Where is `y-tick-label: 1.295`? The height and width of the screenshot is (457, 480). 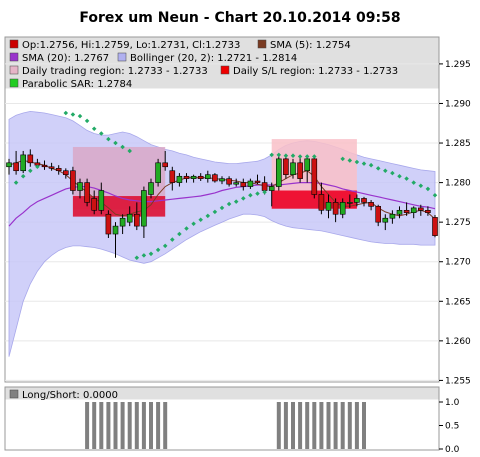
y-tick-label: 1.295 is located at coordinates (458, 65).